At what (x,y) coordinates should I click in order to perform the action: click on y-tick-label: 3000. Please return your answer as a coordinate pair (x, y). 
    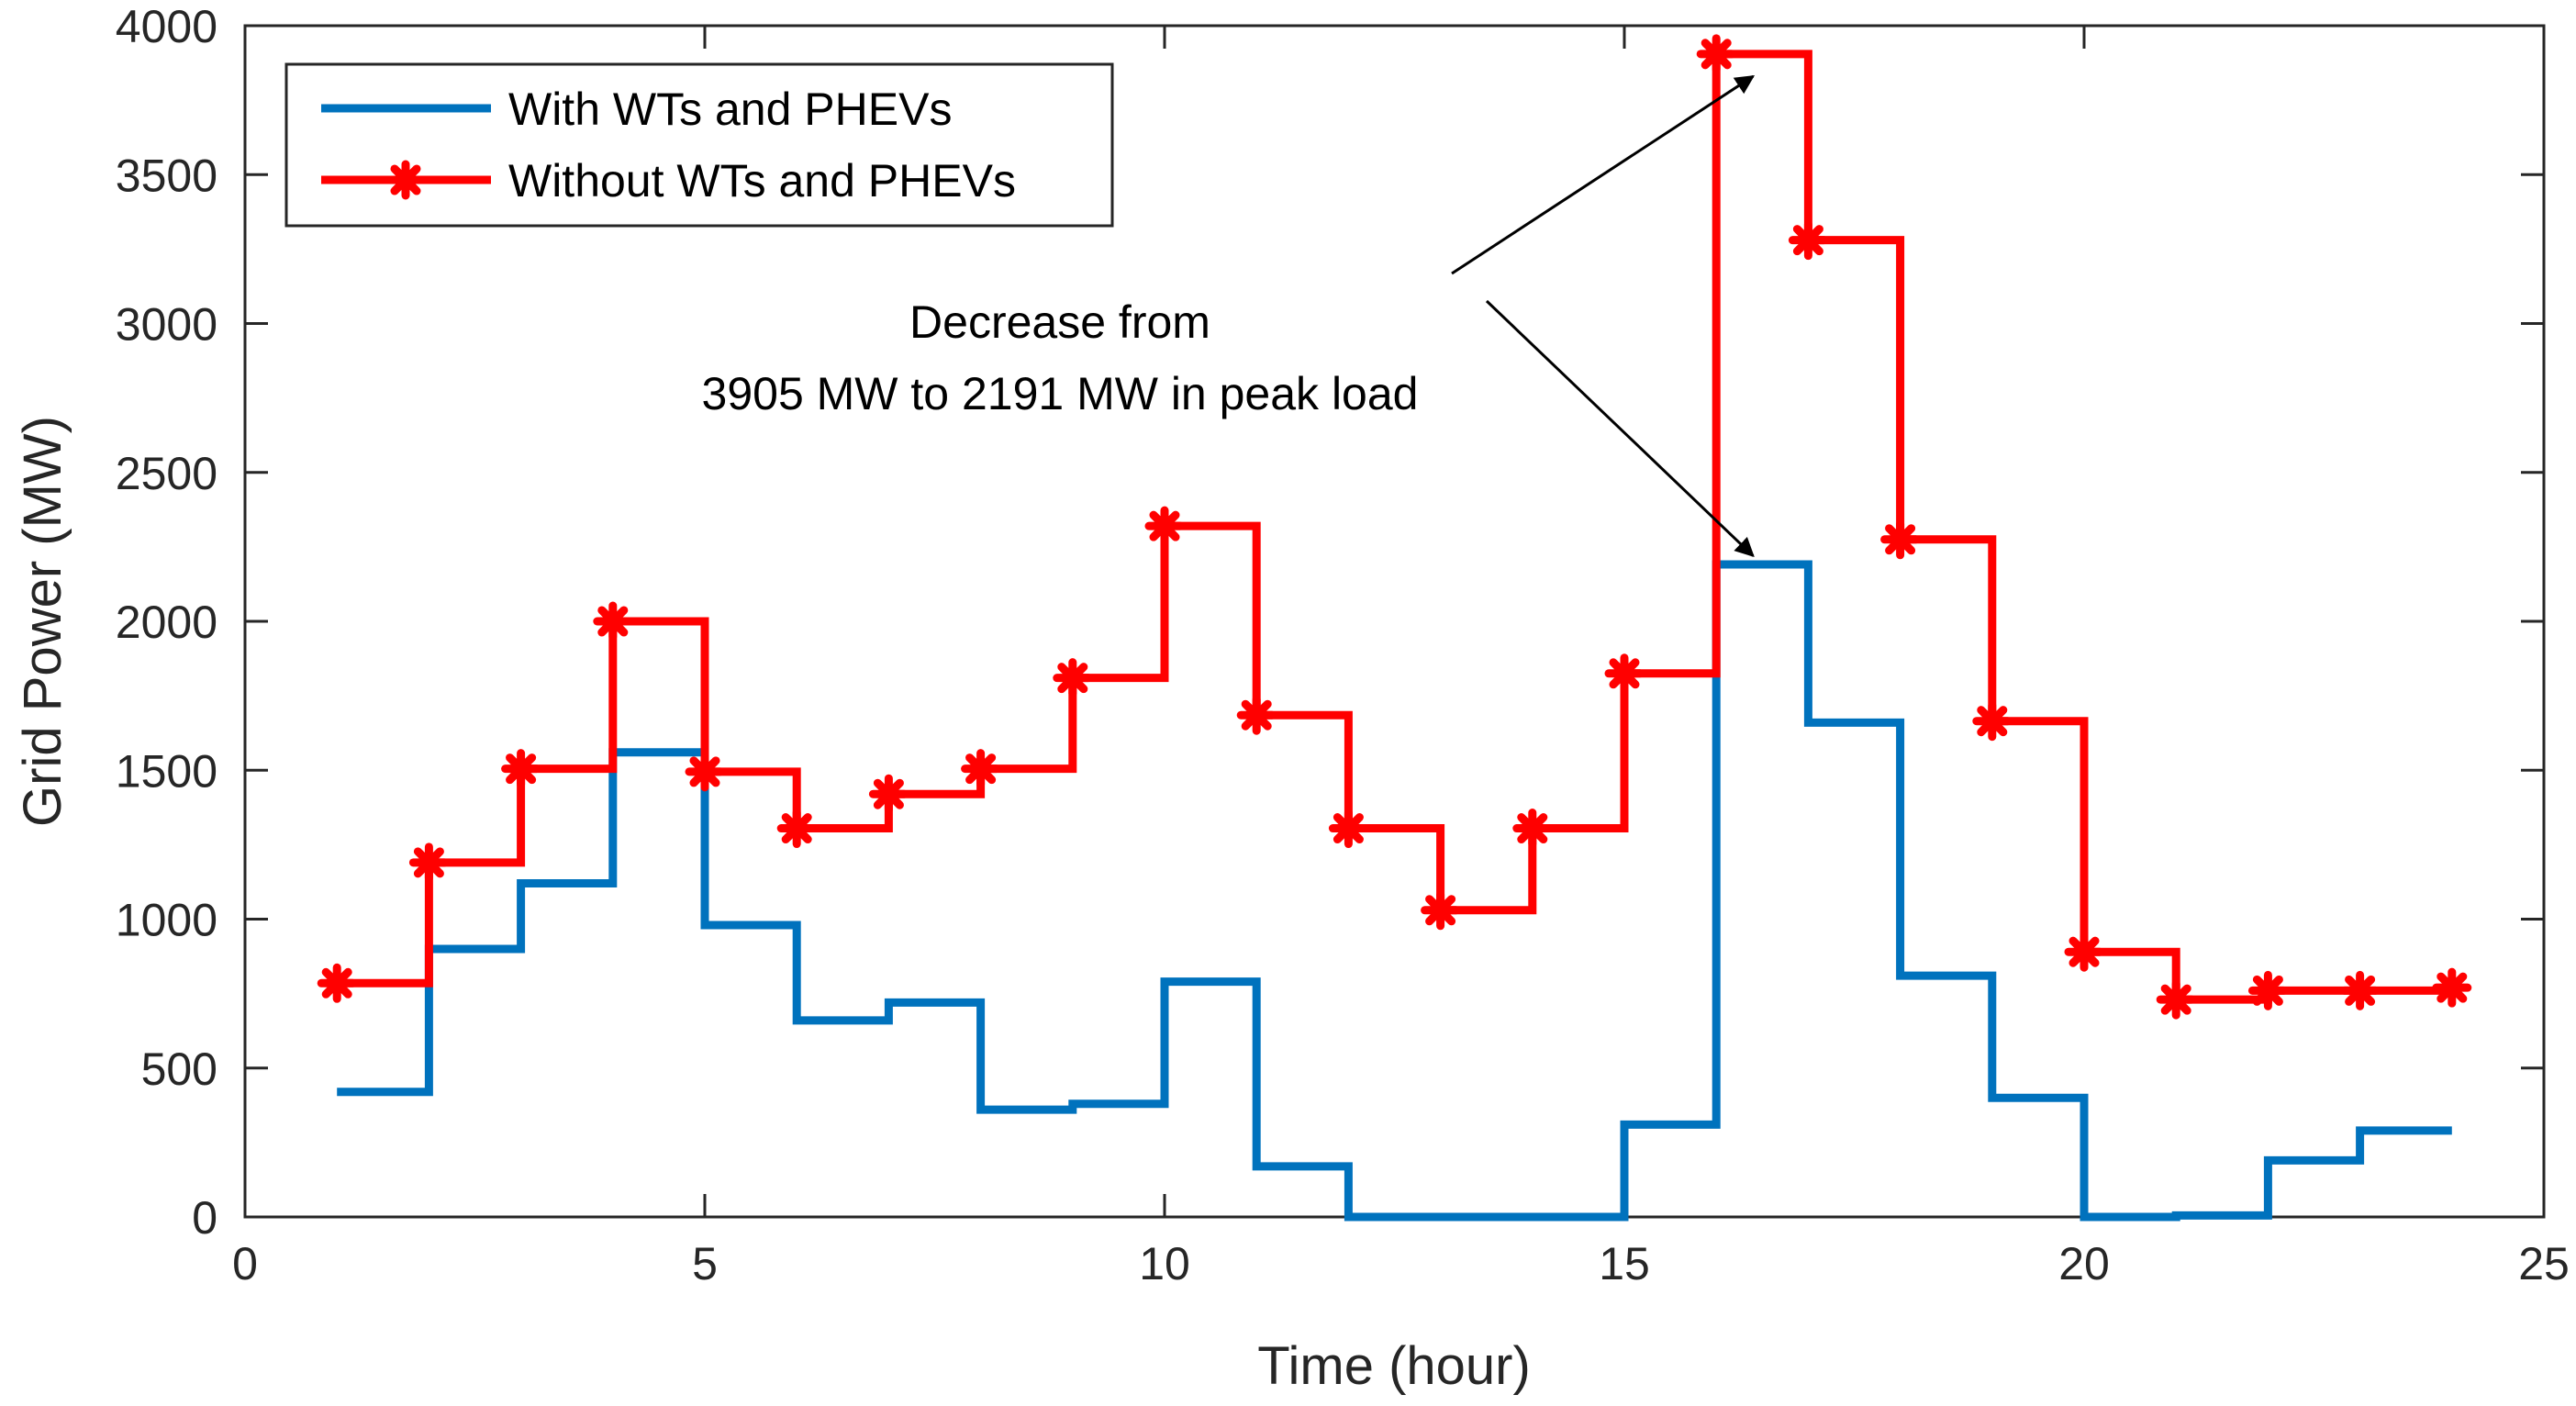
    Looking at the image, I should click on (166, 325).